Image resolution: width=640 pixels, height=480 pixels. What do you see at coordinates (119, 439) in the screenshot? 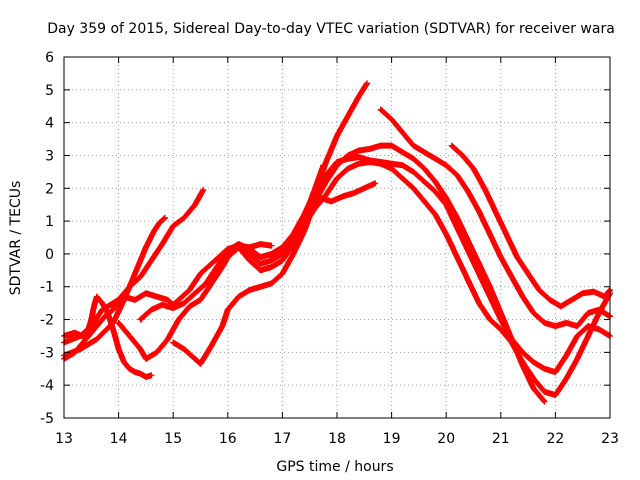
I see `x-tick-label: 14` at bounding box center [119, 439].